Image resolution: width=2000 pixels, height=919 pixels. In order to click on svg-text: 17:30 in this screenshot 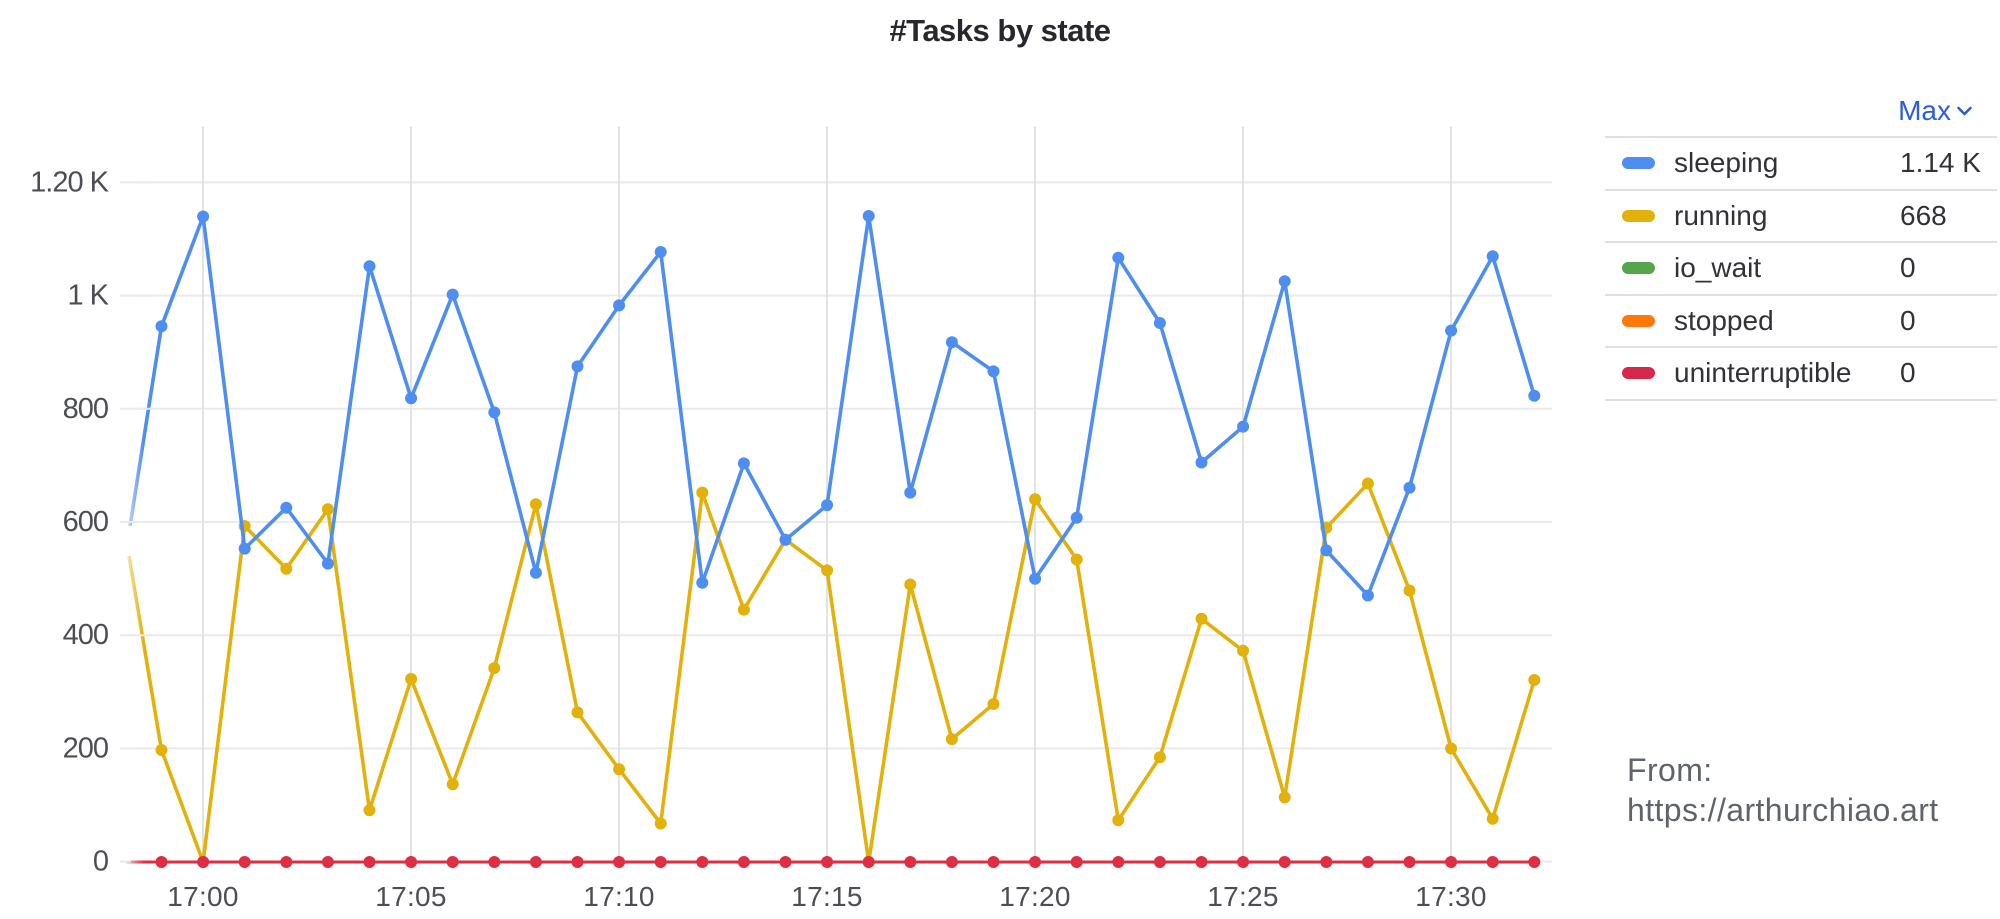, I will do `click(1451, 896)`.